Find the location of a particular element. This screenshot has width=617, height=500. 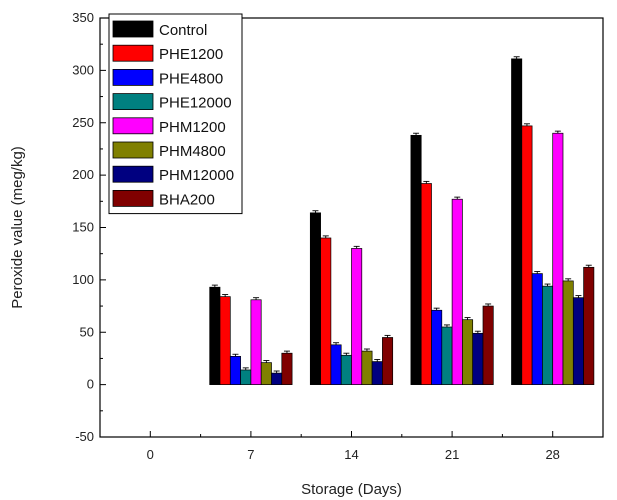

legend-label-phm12000: PHM12000 is located at coordinates (196, 175).